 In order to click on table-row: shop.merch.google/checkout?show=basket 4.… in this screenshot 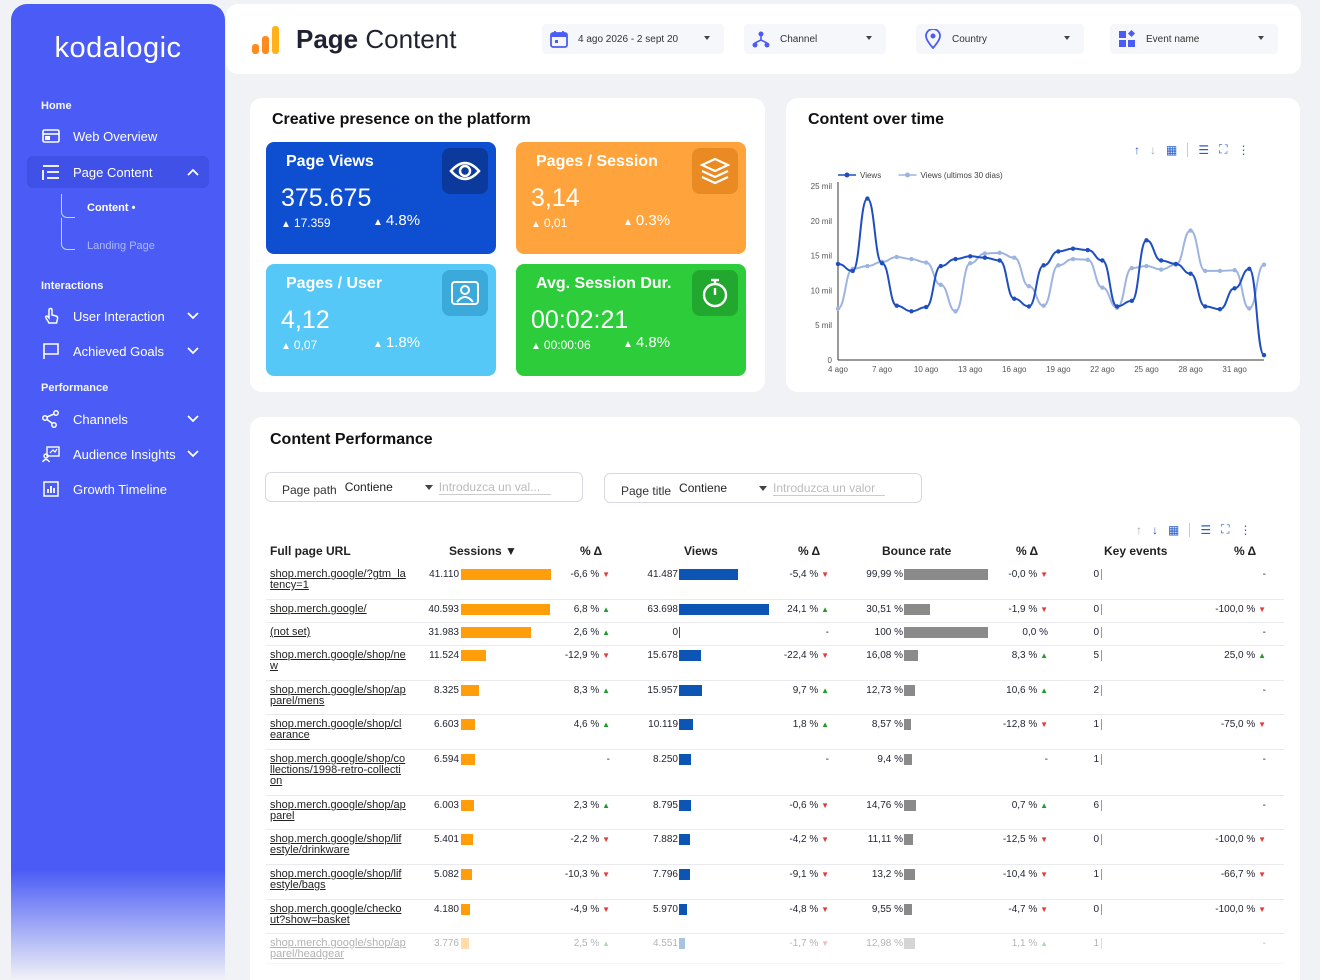, I will do `click(775, 917)`.